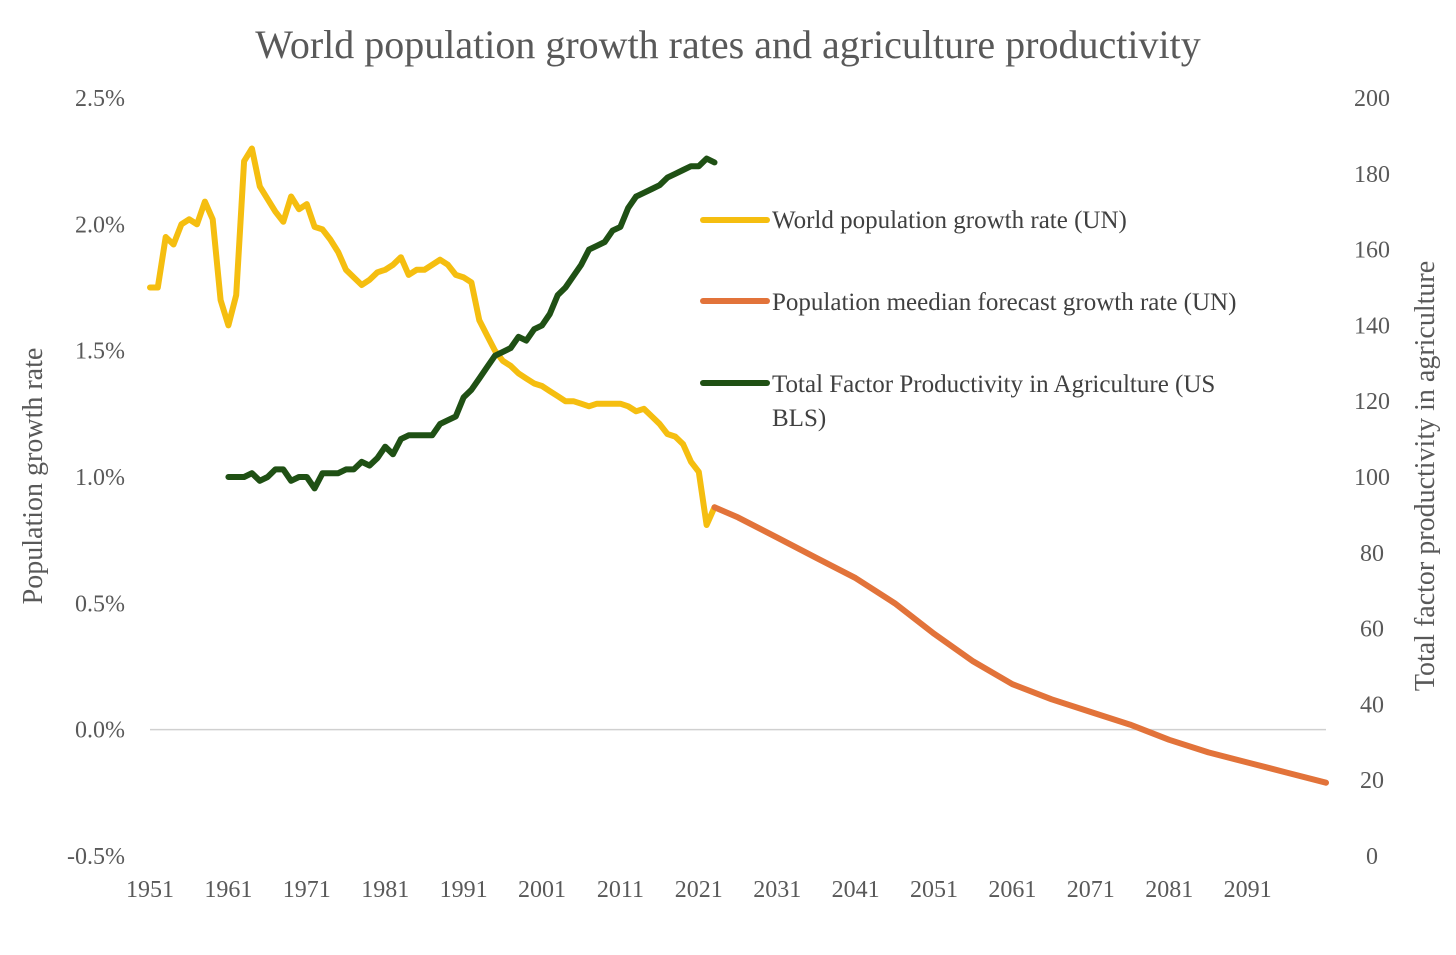  What do you see at coordinates (100, 478) in the screenshot?
I see `y-tick-label: 1.0%` at bounding box center [100, 478].